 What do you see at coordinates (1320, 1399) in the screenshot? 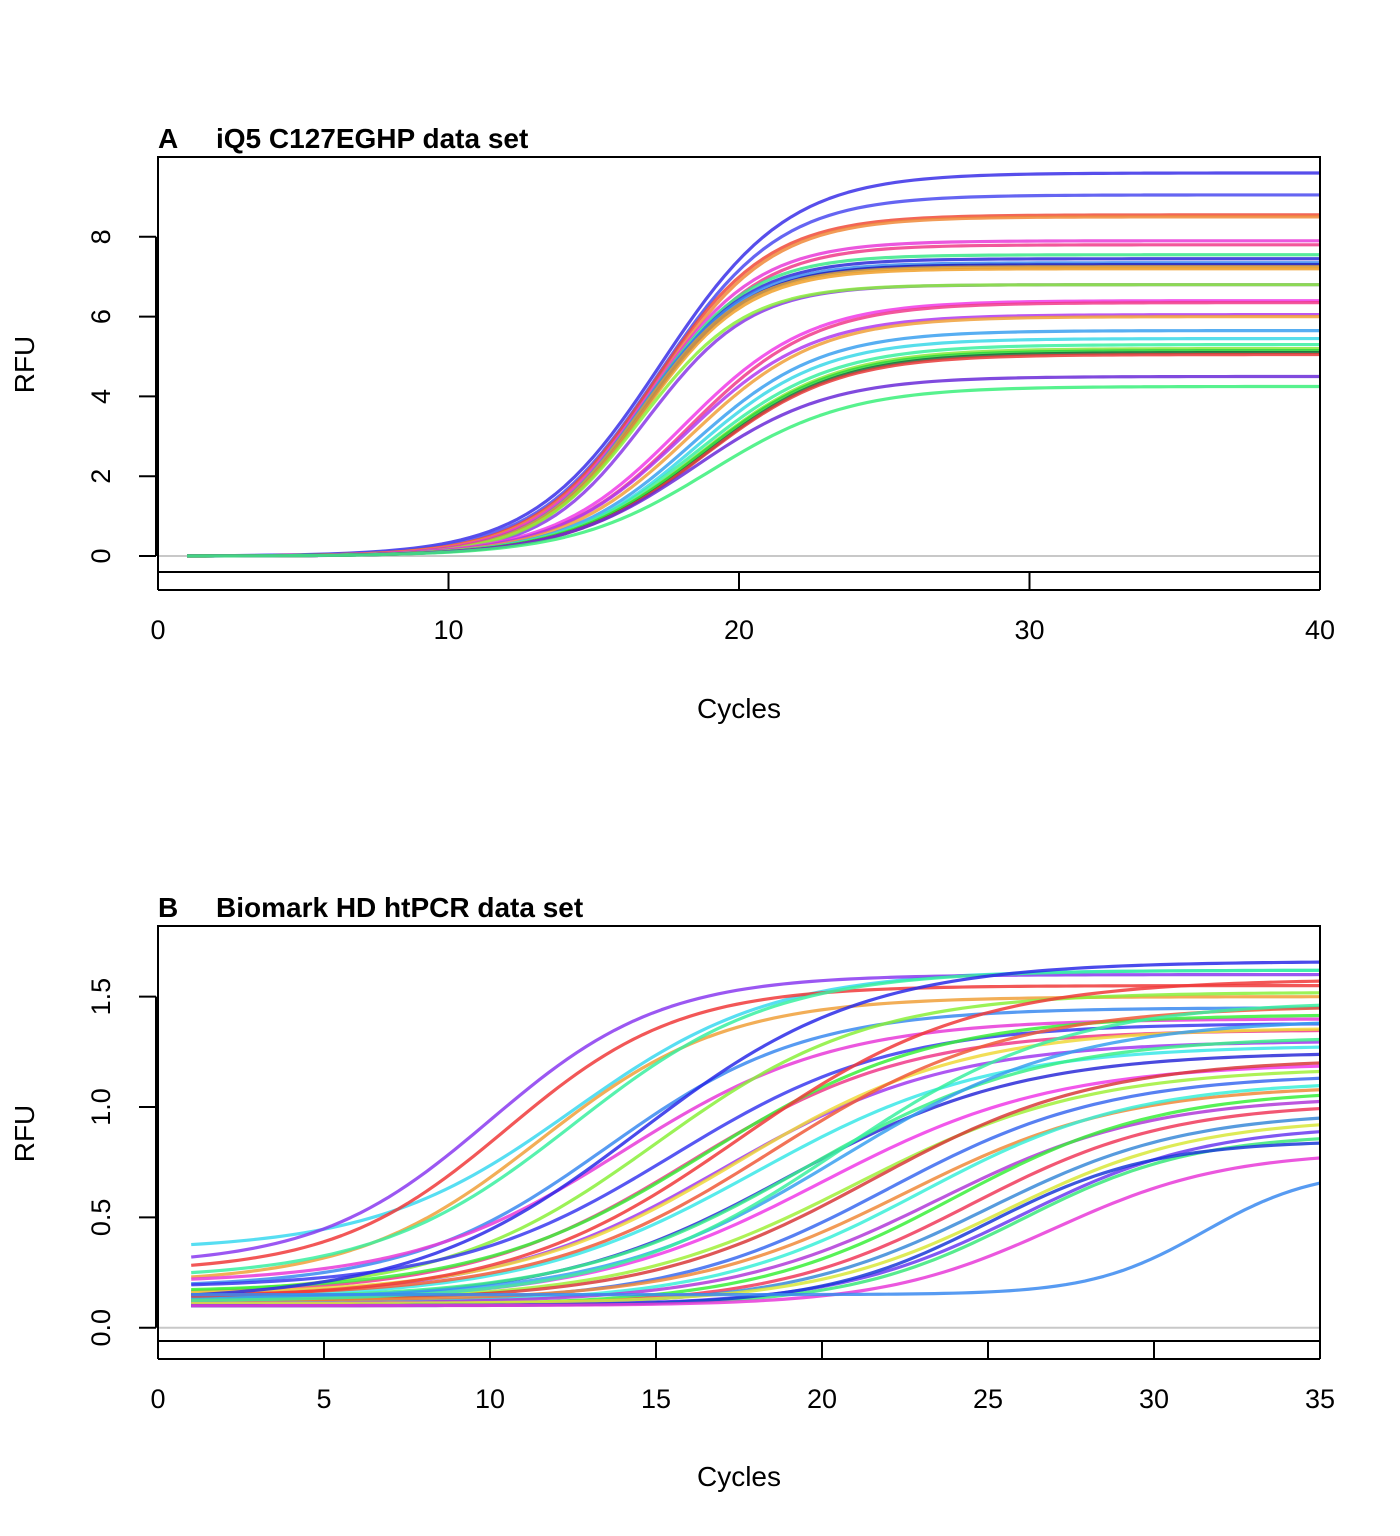
I see `x-tick-label: 35` at bounding box center [1320, 1399].